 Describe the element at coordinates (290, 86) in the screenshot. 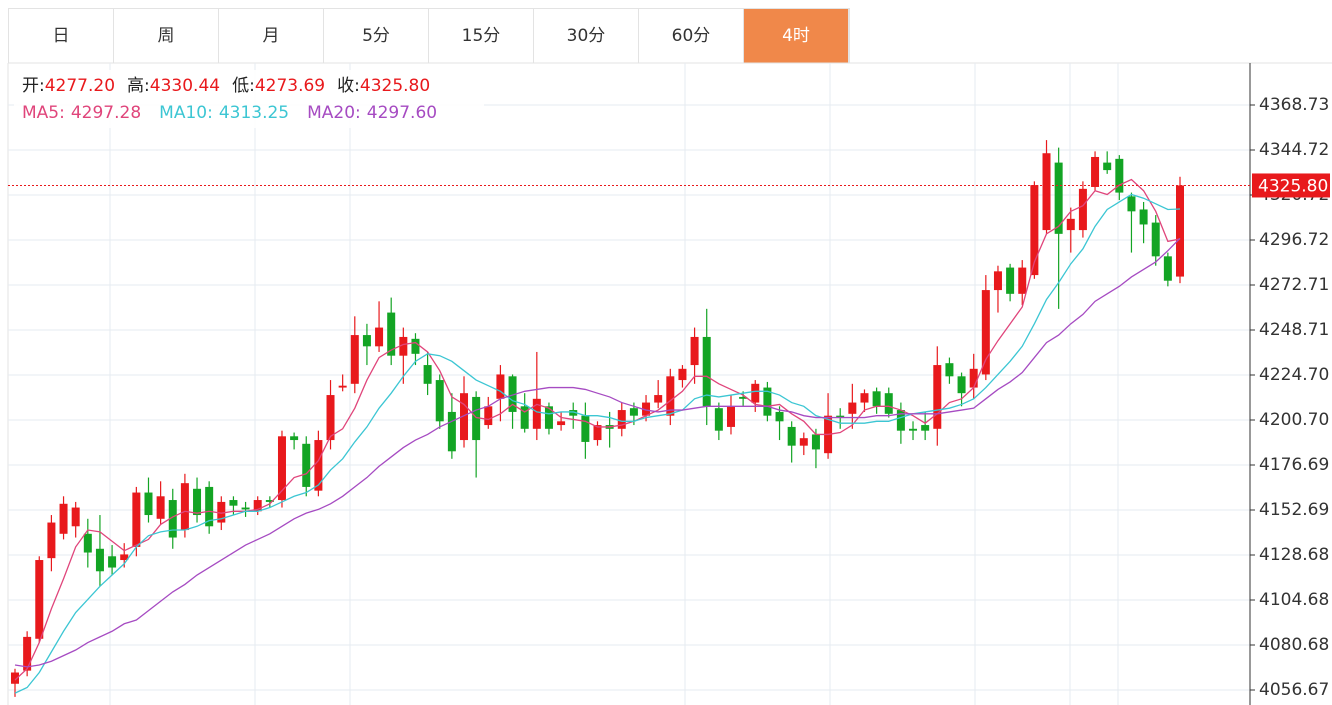

I see `info-value: 4273.69` at that location.